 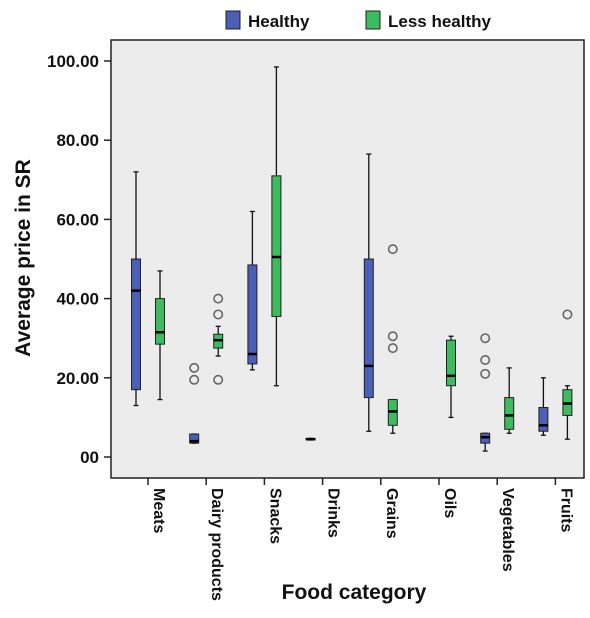 I want to click on y-tick-label: 00, so click(x=89, y=457).